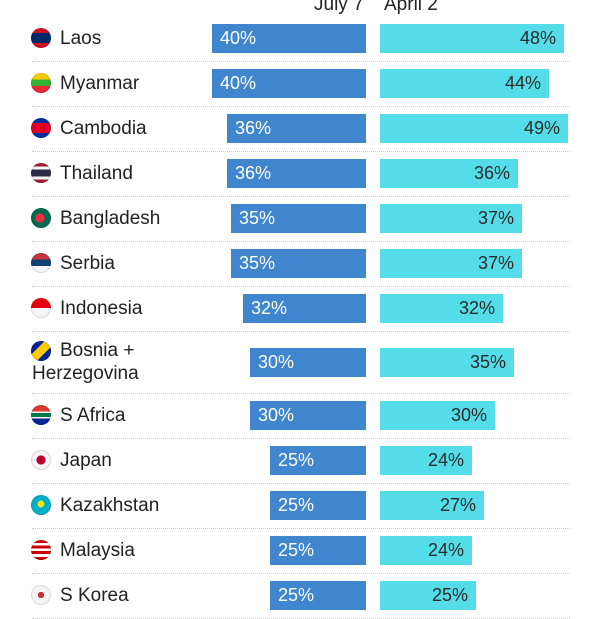 The width and height of the screenshot is (600, 619). I want to click on chart-row: Myanmar 40% 44%, so click(300, 84).